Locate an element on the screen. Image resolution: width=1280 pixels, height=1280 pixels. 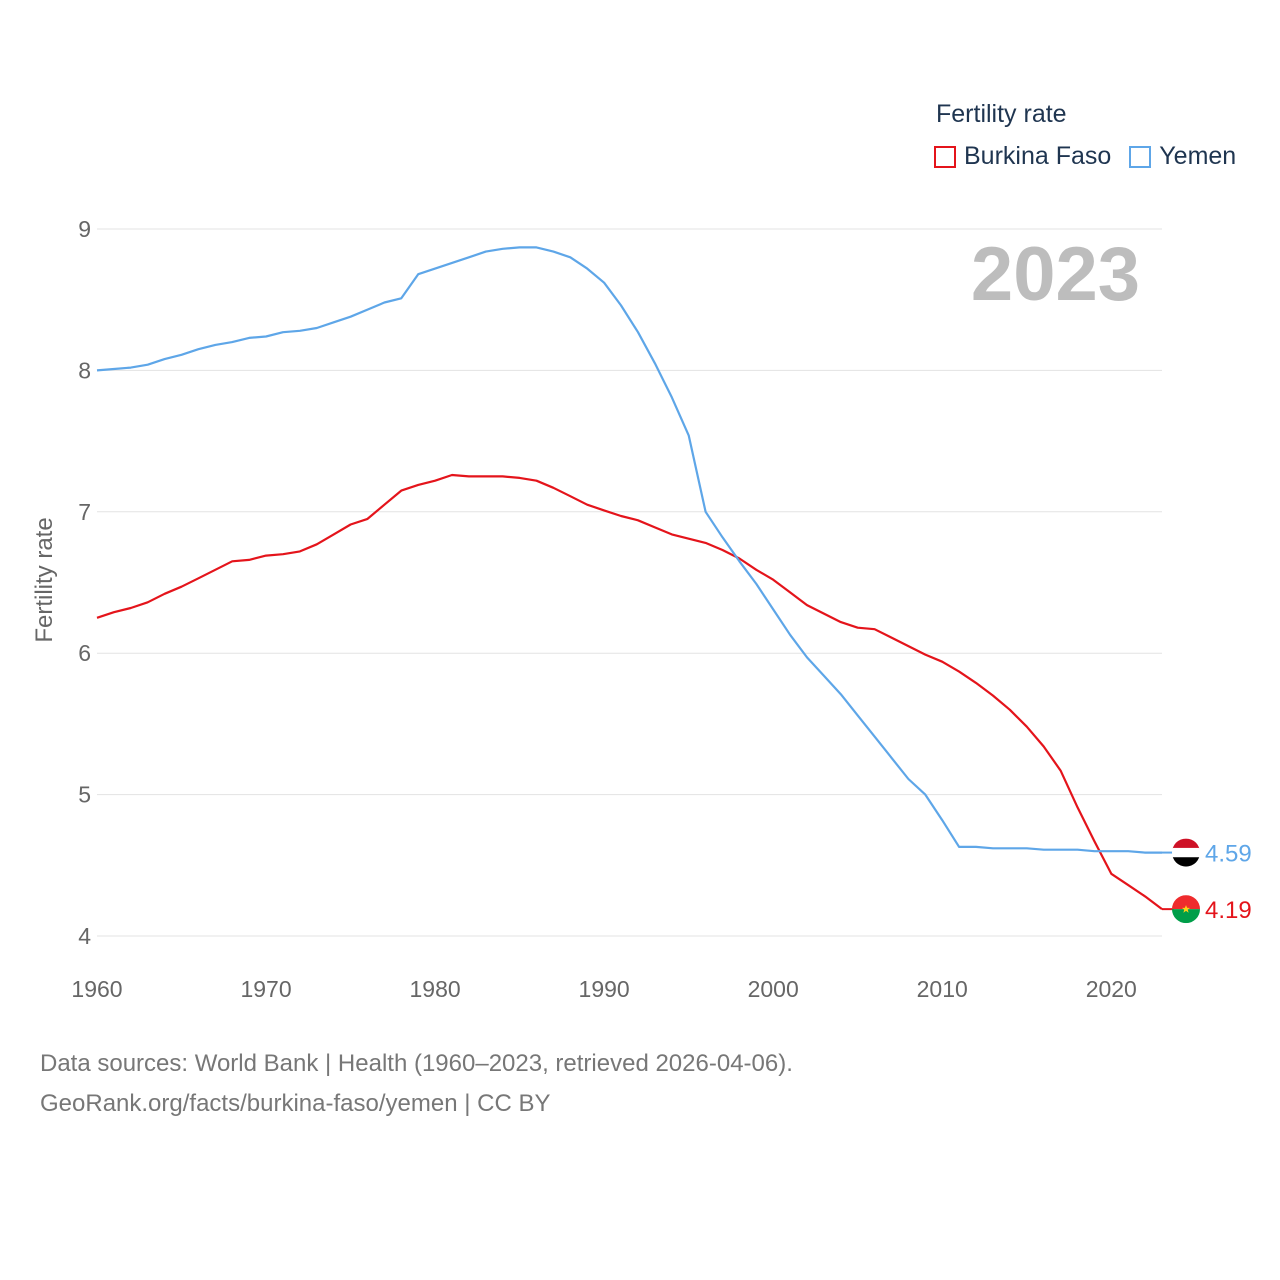
x-tick-1990: 1990 is located at coordinates (604, 989).